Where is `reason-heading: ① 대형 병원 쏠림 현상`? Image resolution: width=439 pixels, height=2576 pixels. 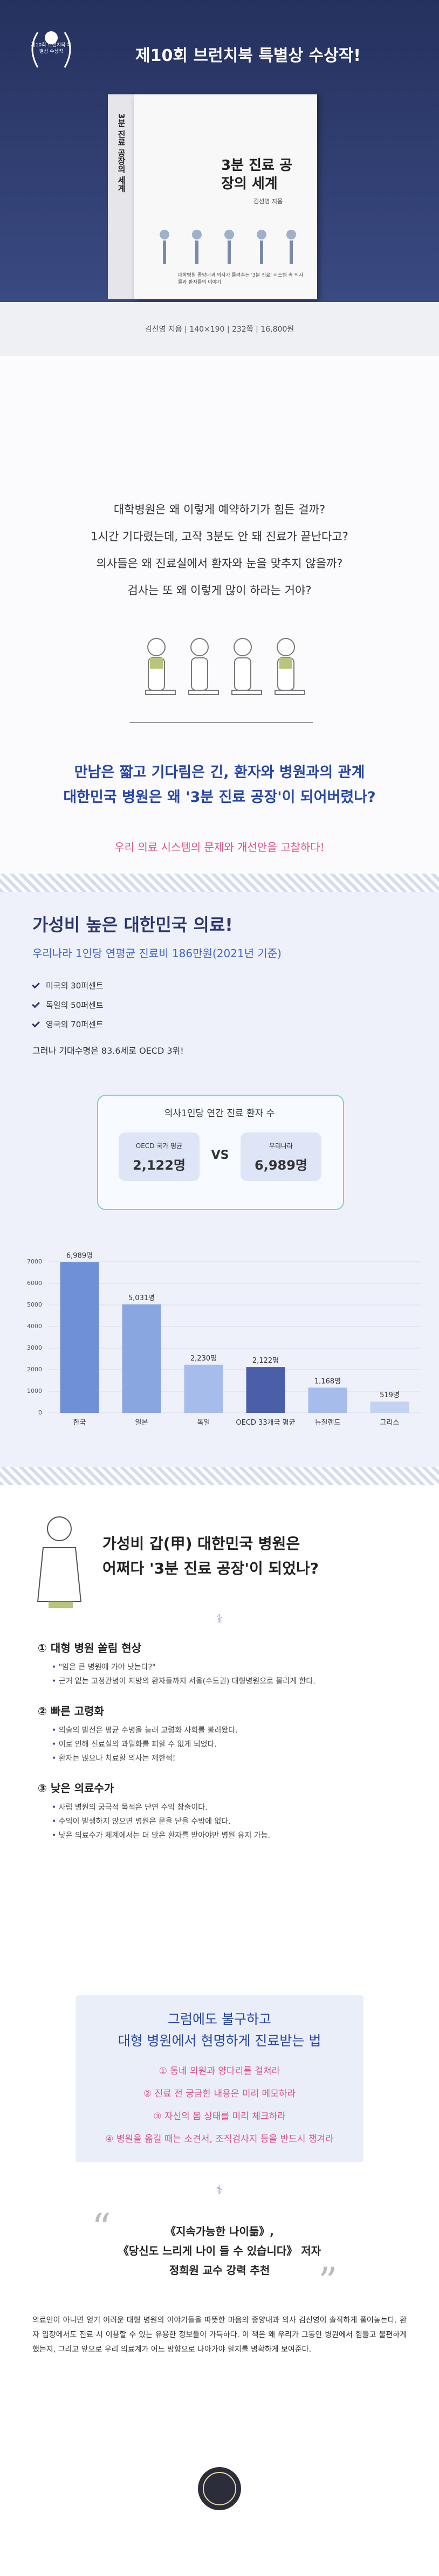
reason-heading: ① 대형 병원 쏠림 현상 is located at coordinates (89, 1647).